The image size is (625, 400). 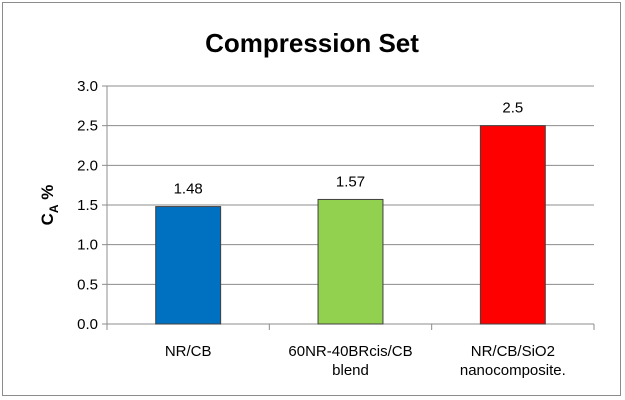 What do you see at coordinates (87, 165) in the screenshot?
I see `y-tick-label: 2.0` at bounding box center [87, 165].